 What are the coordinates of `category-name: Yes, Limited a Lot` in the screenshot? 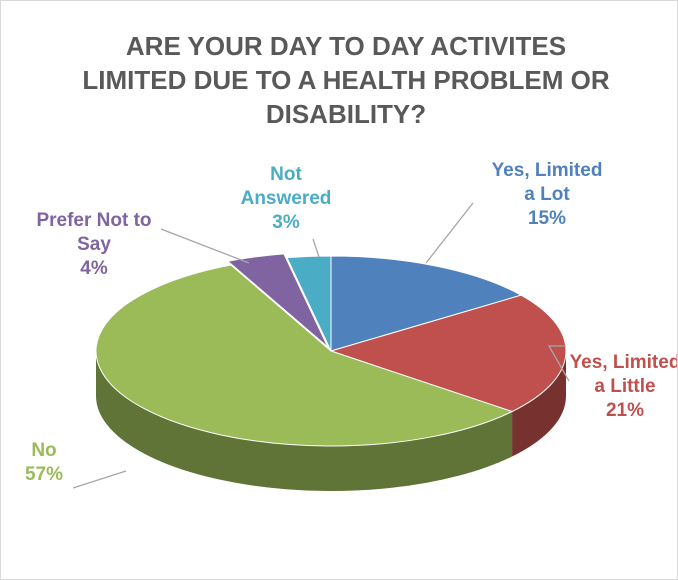 It's located at (547, 182).